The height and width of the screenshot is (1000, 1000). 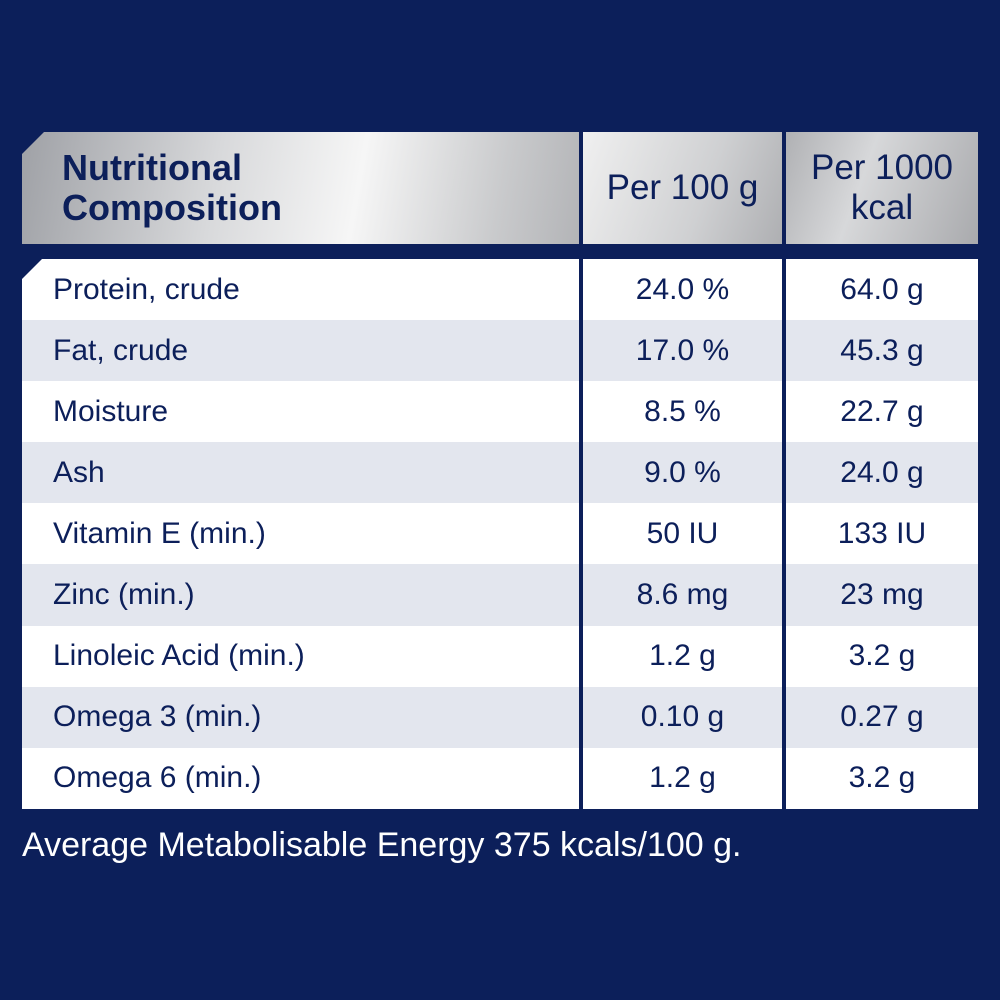 I want to click on column-header-per-100g: Per 100 g, so click(x=682, y=187).